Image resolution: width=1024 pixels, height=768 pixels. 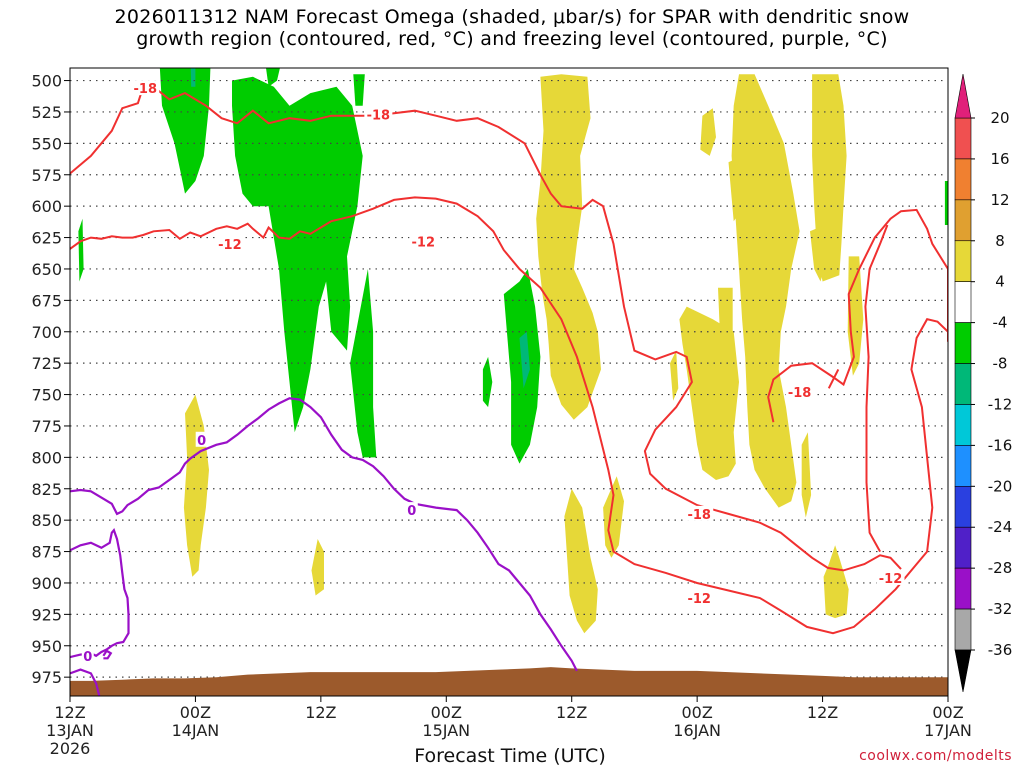 I want to click on y-tick-label-650: 650, so click(x=46, y=269).